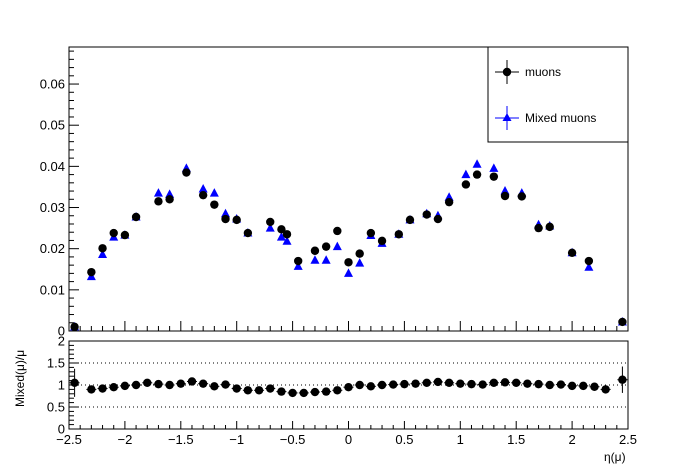 The height and width of the screenshot is (474, 698). What do you see at coordinates (56, 363) in the screenshot?
I see `bottom-y-tick-label: 1.5` at bounding box center [56, 363].